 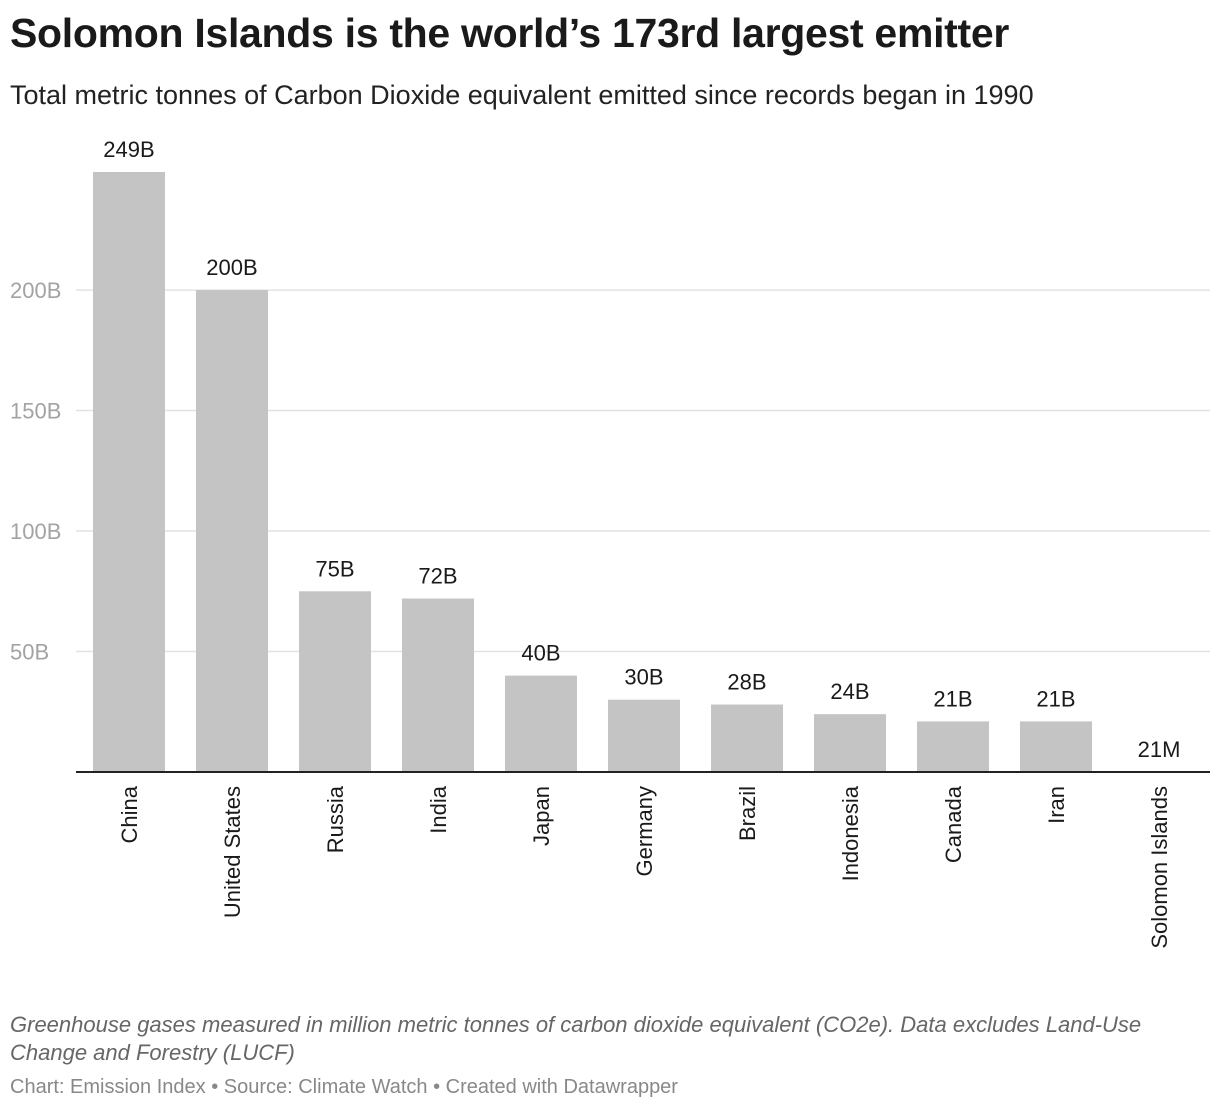 What do you see at coordinates (850, 833) in the screenshot?
I see `x-tick-label: Indonesia` at bounding box center [850, 833].